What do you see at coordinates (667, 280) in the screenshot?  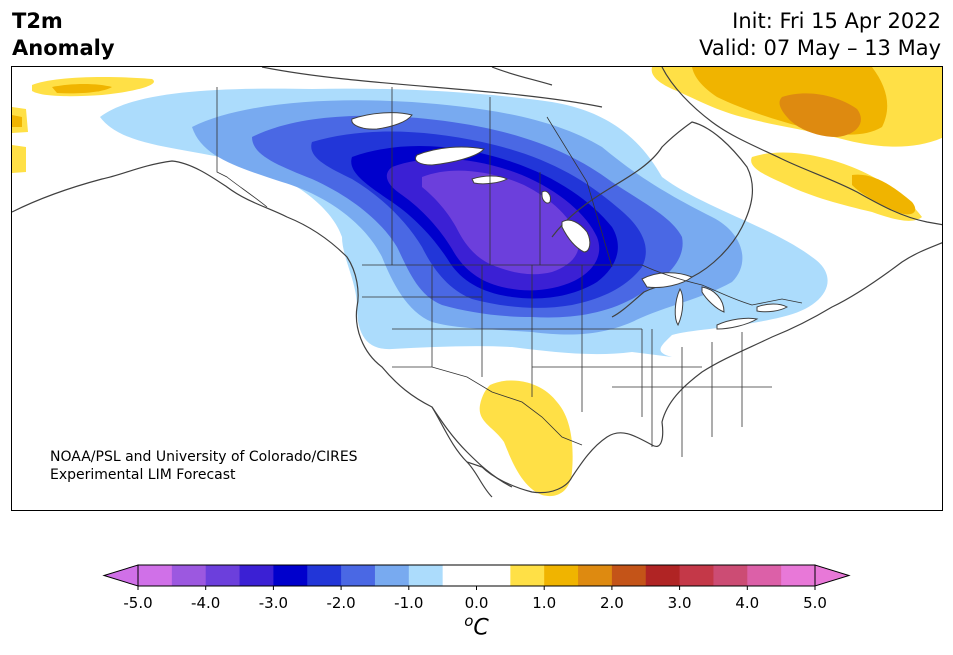 I see `lake-superior` at bounding box center [667, 280].